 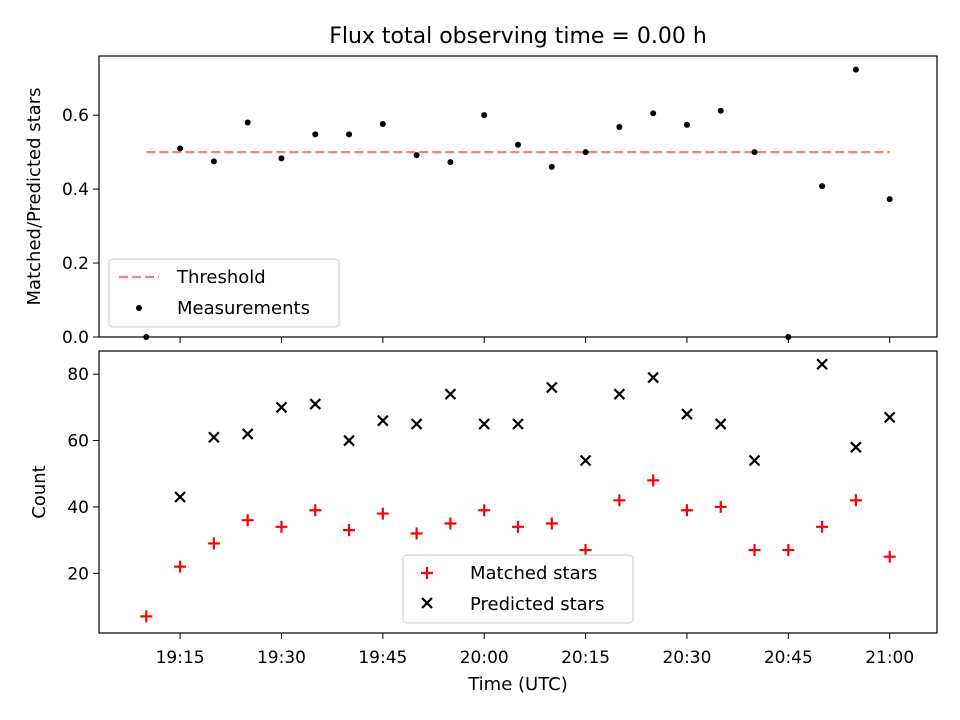 I want to click on count-y-tick-label: 60, so click(x=78, y=442).